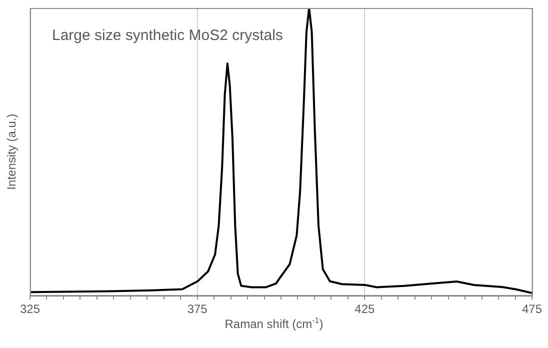  I want to click on x-axis-title: Raman shift (cm$^{-1}$), so click(274, 323).